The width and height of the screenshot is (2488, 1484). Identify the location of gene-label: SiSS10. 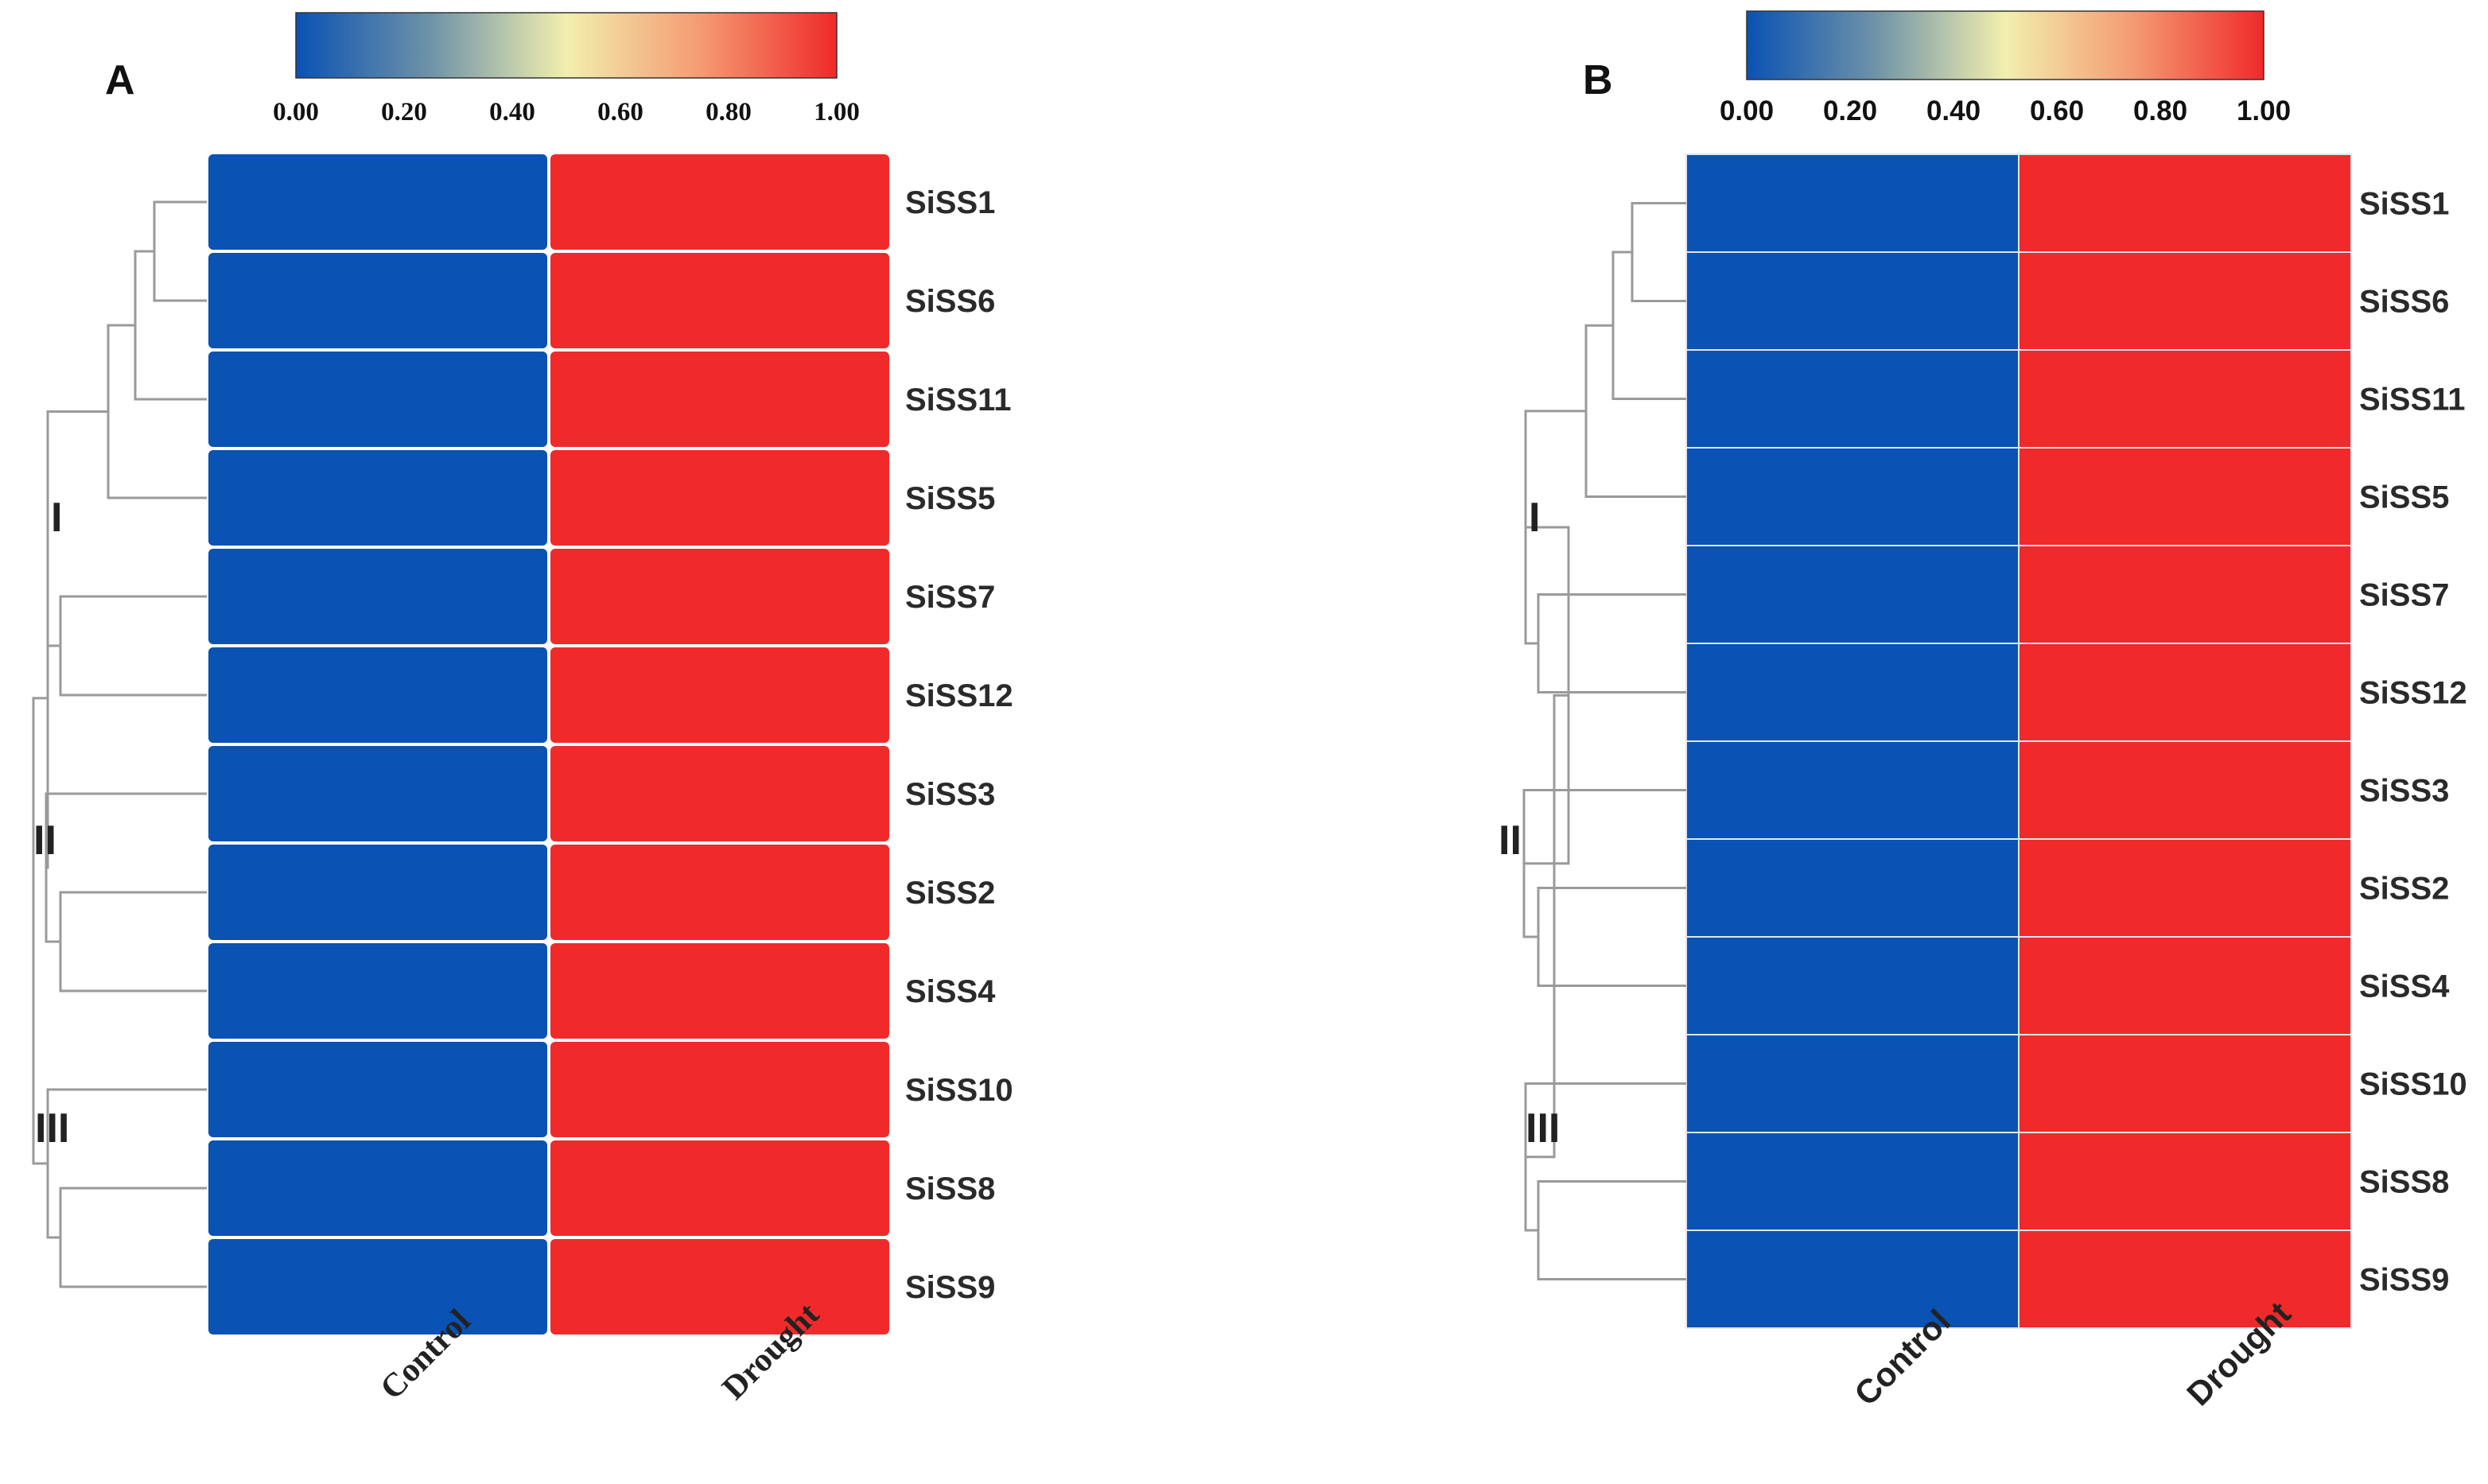
(2413, 1084).